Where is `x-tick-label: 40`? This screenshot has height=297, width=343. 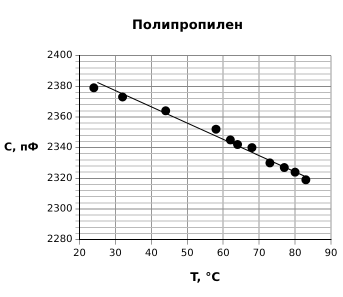
x-tick-label: 40 is located at coordinates (151, 254).